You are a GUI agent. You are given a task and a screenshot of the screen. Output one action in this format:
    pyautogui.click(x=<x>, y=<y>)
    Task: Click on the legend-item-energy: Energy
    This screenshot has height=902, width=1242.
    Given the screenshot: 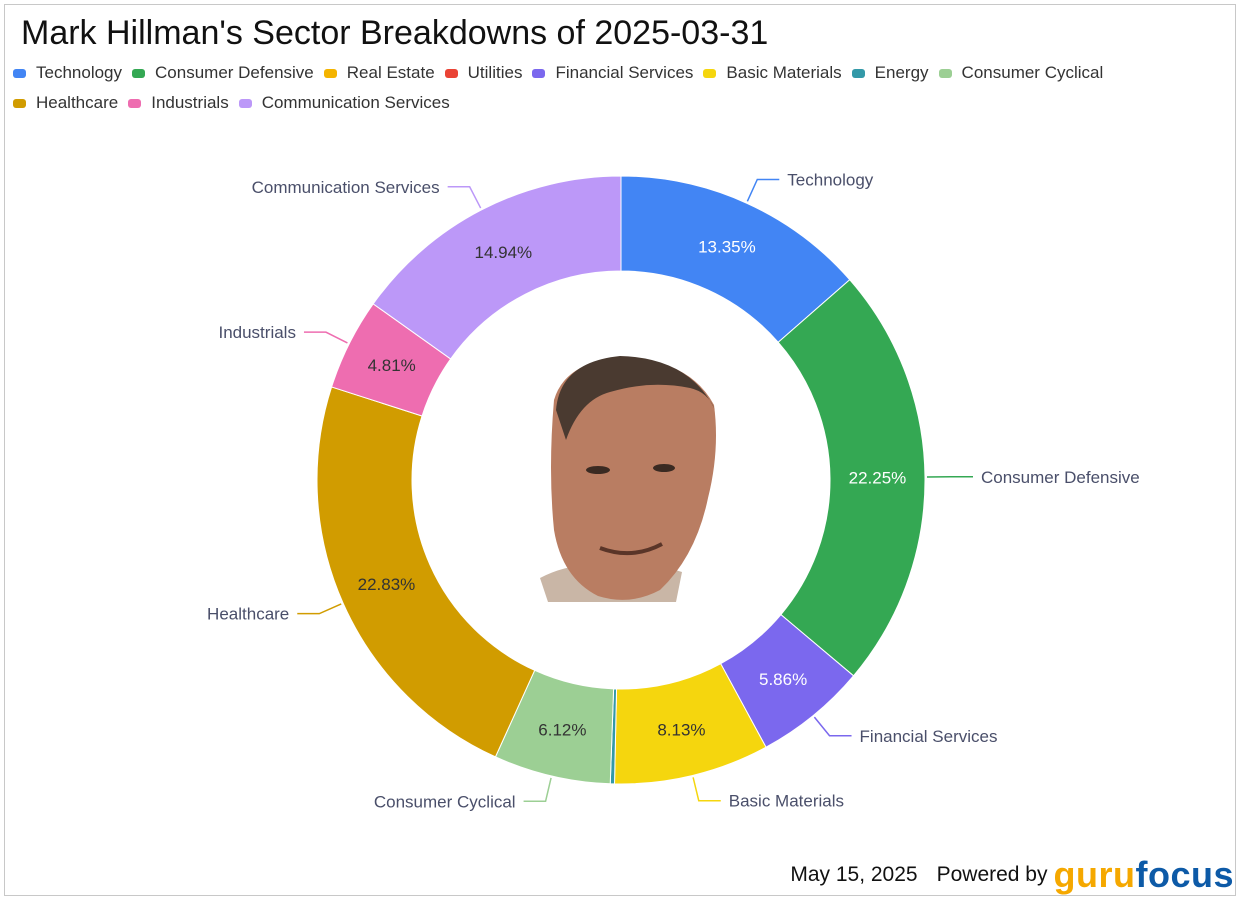 What is the action you would take?
    pyautogui.click(x=890, y=73)
    